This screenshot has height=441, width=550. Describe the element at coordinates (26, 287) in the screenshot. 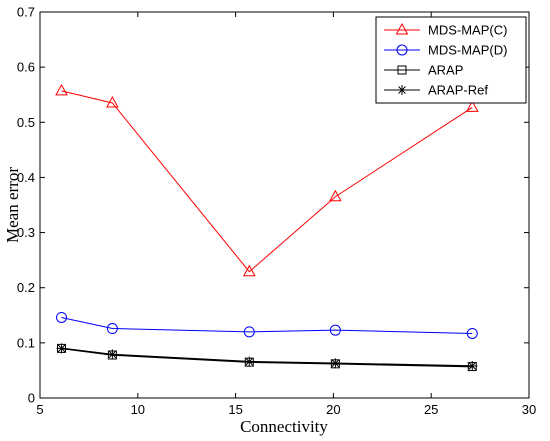

I see `y-tick-label: 0.2` at that location.